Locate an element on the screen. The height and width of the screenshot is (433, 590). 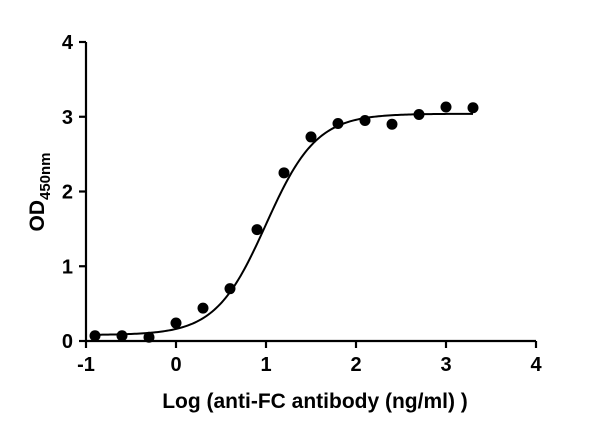
y-ticks: 0 1 2 3 4 is located at coordinates (74, 192).